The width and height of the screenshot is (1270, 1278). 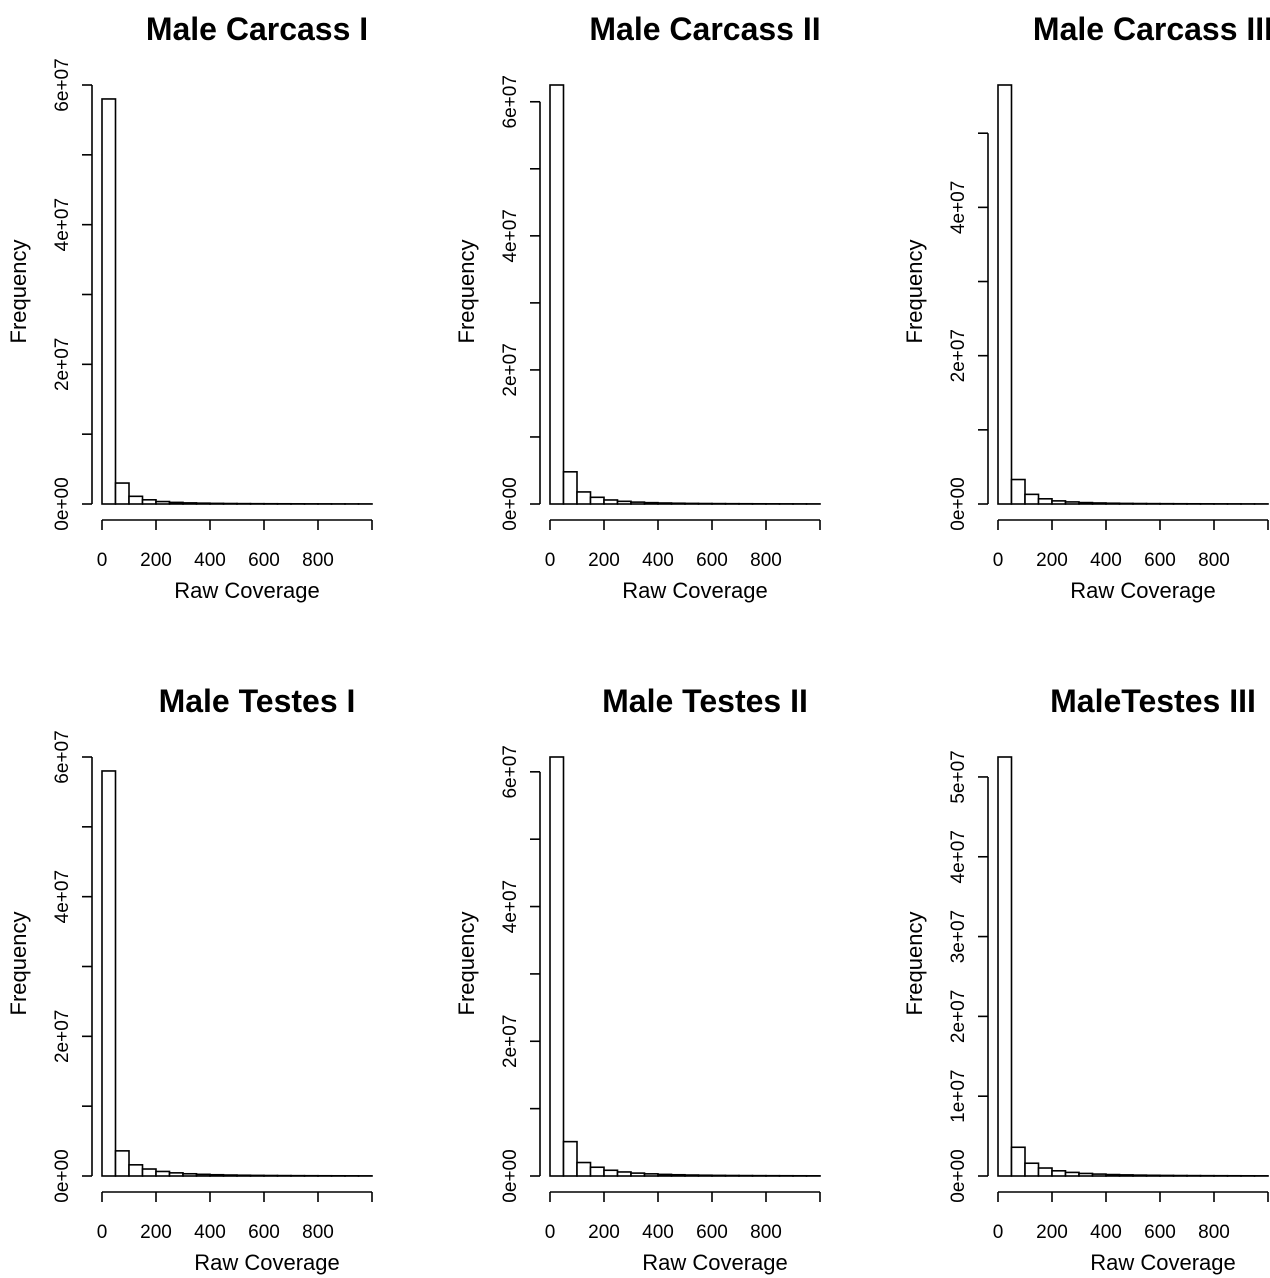 What do you see at coordinates (958, 936) in the screenshot?
I see `y-tick-label: 3e+07` at bounding box center [958, 936].